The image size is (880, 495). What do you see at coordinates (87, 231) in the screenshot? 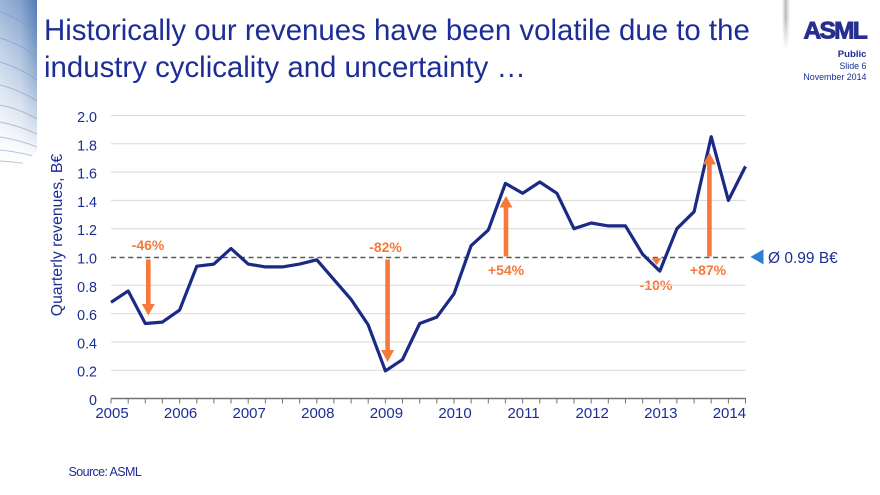
I see `svg-text: 1.2` at bounding box center [87, 231].